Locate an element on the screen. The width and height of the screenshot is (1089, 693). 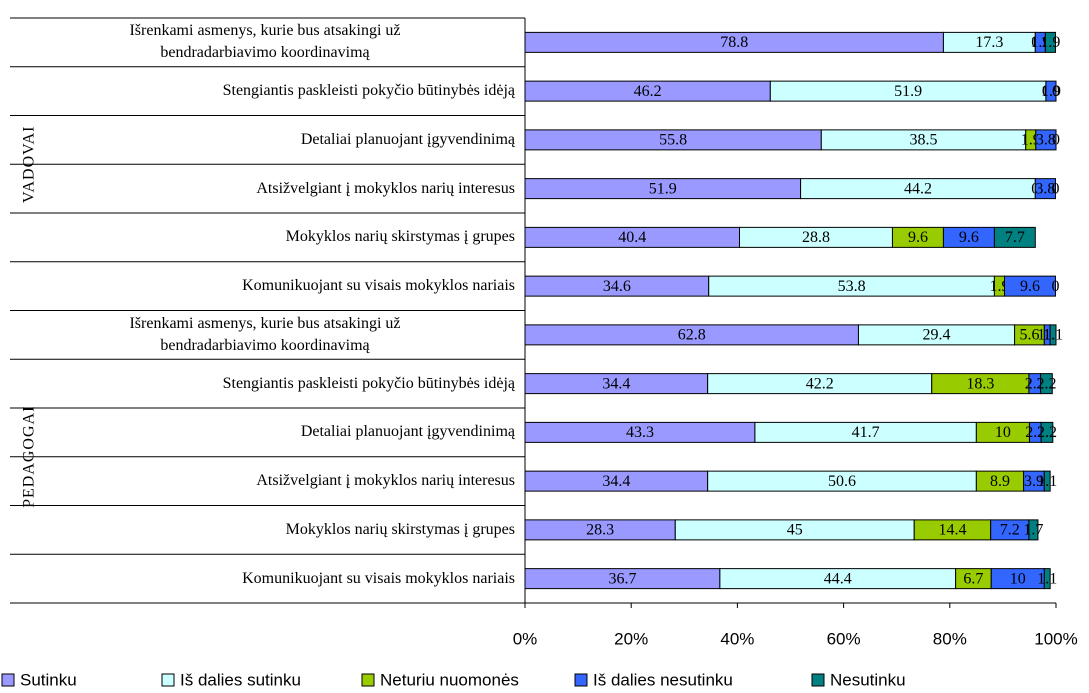
x-tick-label: 40% is located at coordinates (737, 638).